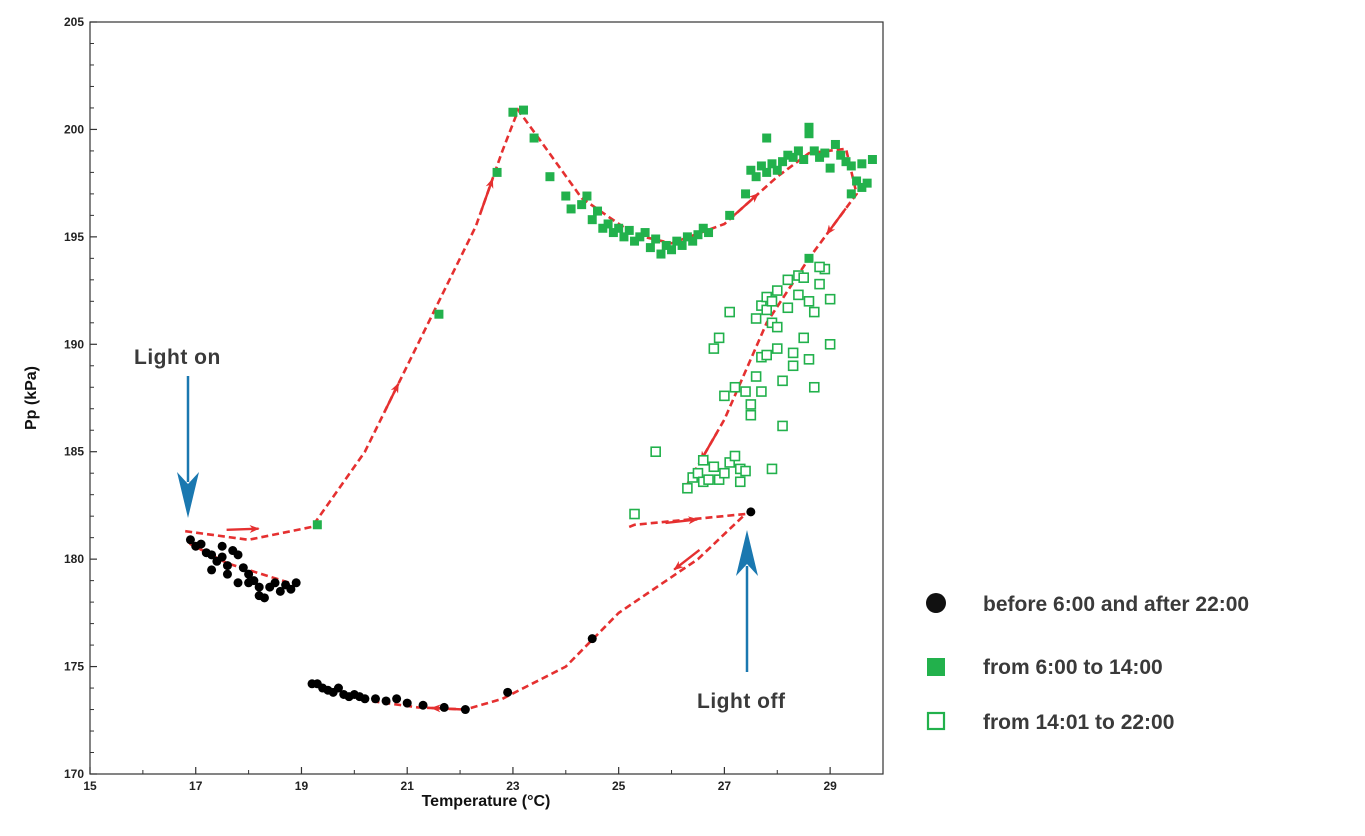 This screenshot has width=1365, height=836. Describe the element at coordinates (74, 22) in the screenshot. I see `y-tick-label: 205` at that location.